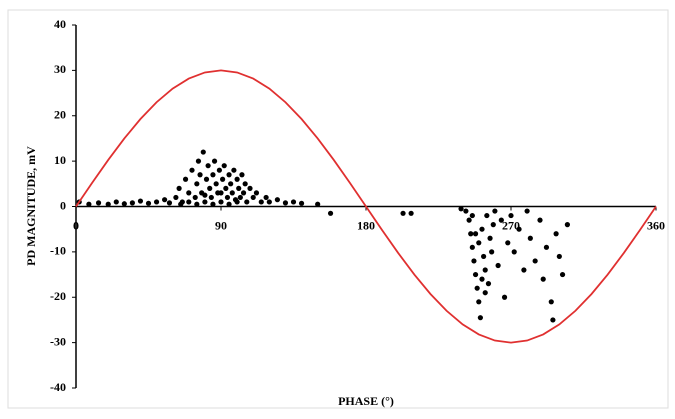 This screenshot has height=419, width=675. I want to click on y-tick-label: 10, so click(60, 160).